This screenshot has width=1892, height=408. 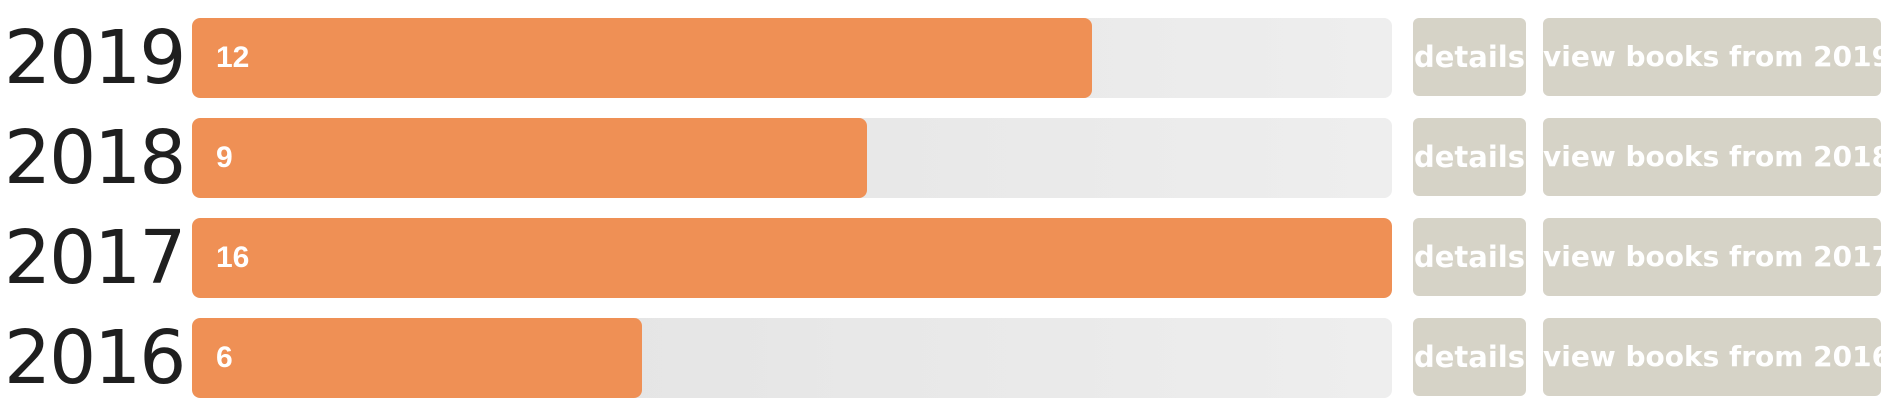 I want to click on bar-count-label: 12, so click(x=233, y=57).